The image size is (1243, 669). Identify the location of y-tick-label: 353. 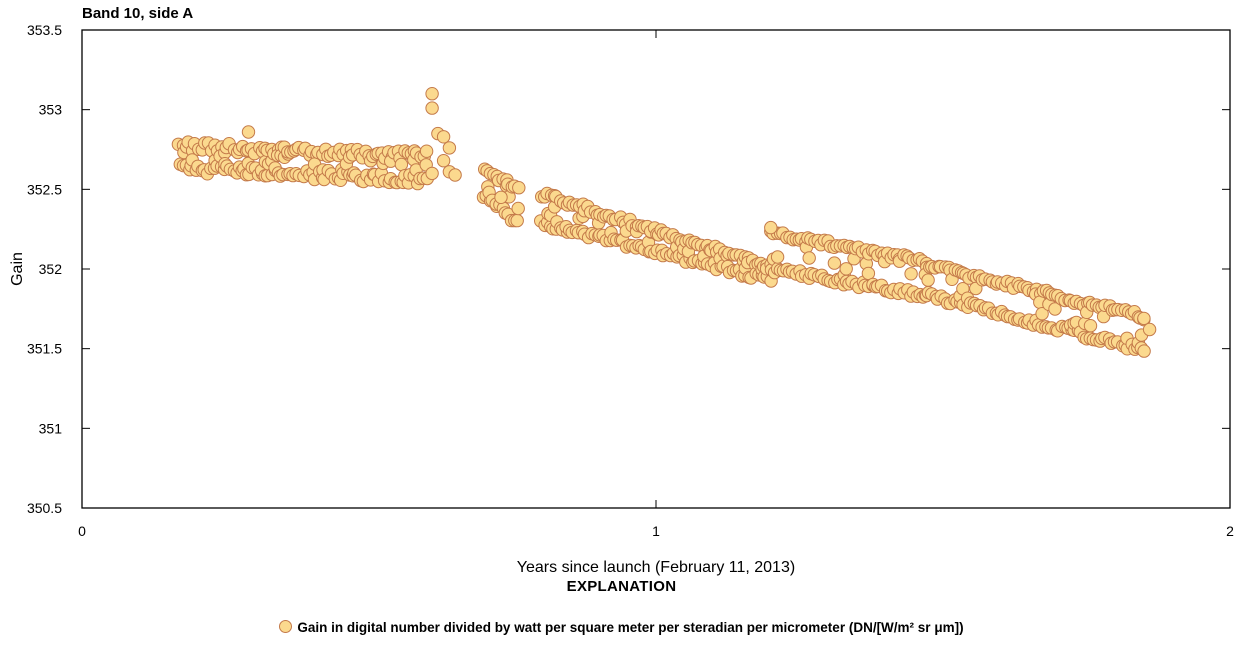
(51, 110).